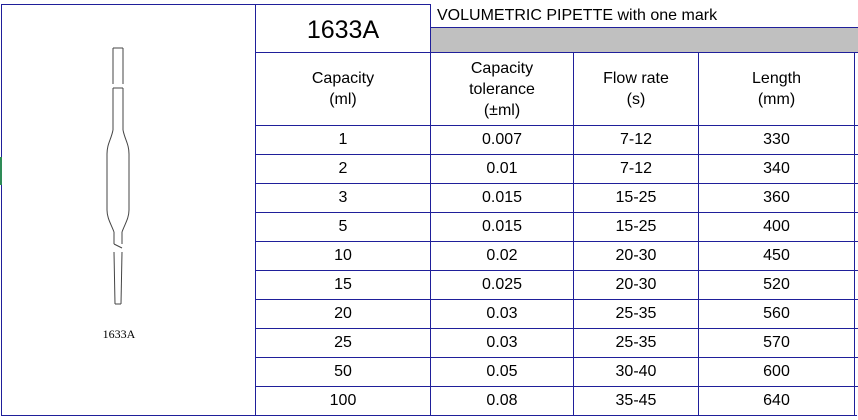 The height and width of the screenshot is (420, 858). What do you see at coordinates (343, 169) in the screenshot?
I see `cell-capacity: 2` at bounding box center [343, 169].